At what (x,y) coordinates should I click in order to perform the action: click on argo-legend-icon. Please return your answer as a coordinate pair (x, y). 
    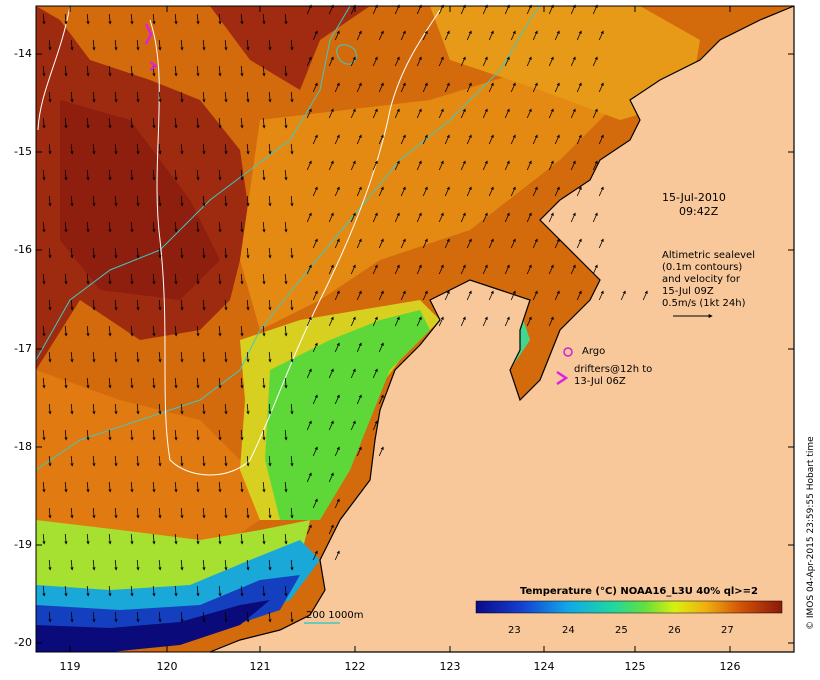
    Looking at the image, I should click on (568, 352).